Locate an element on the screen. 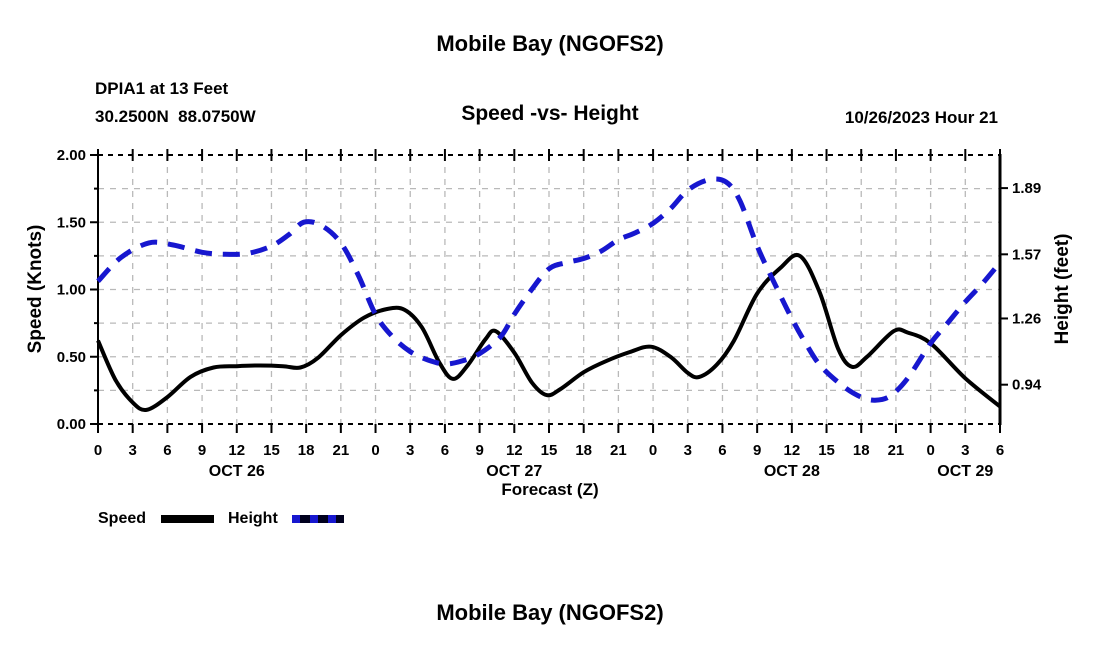 The image size is (1100, 650). x-date-label: OCT 27 is located at coordinates (514, 471).